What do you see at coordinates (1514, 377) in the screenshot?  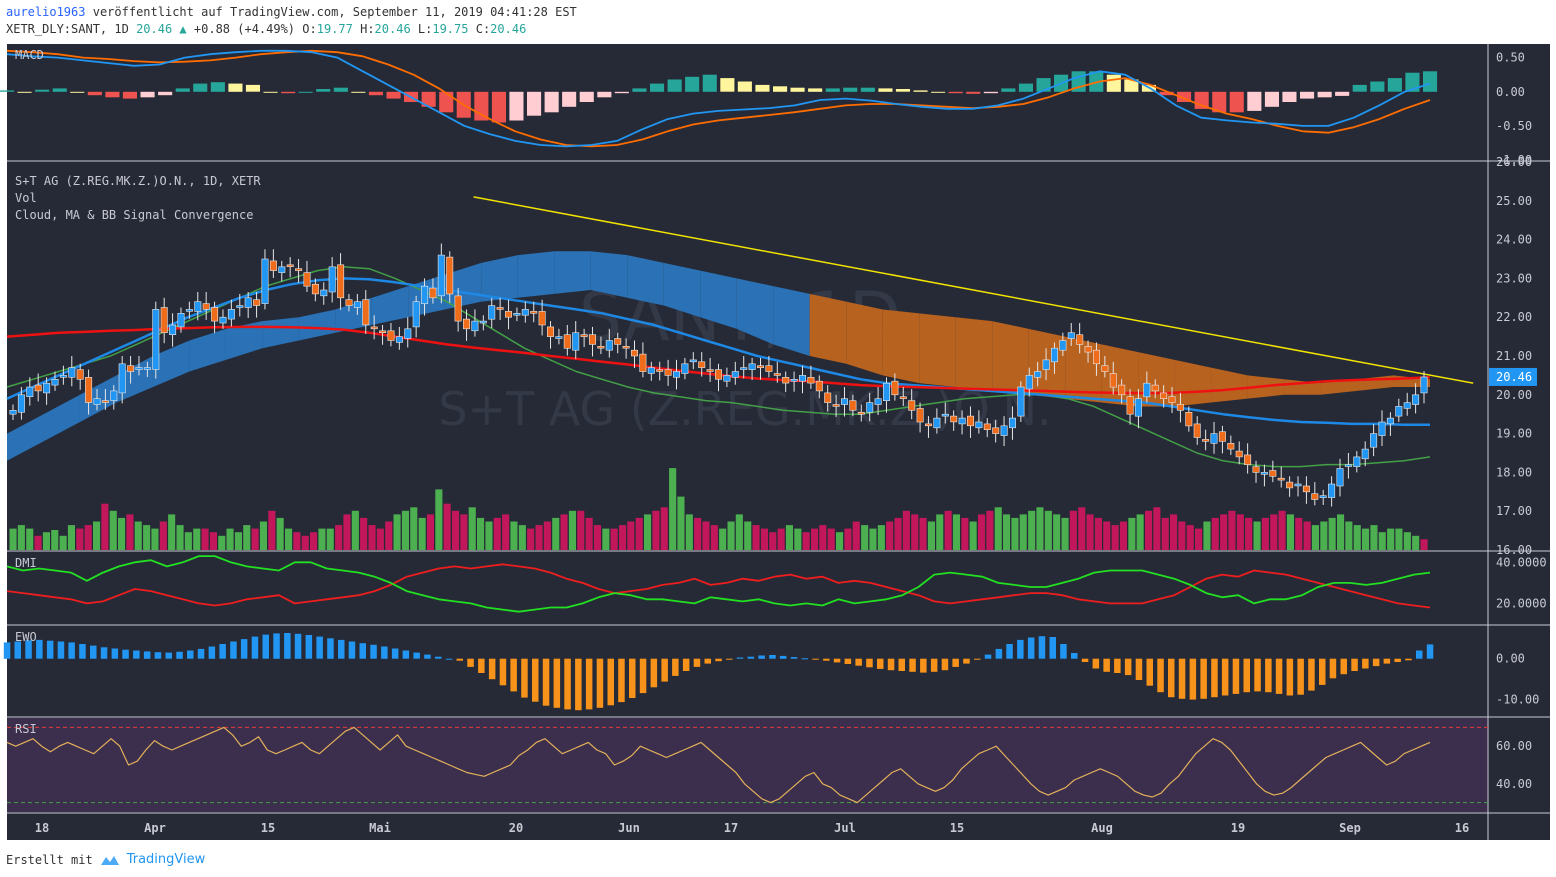 I see `last-price-label: 20.46` at bounding box center [1514, 377].